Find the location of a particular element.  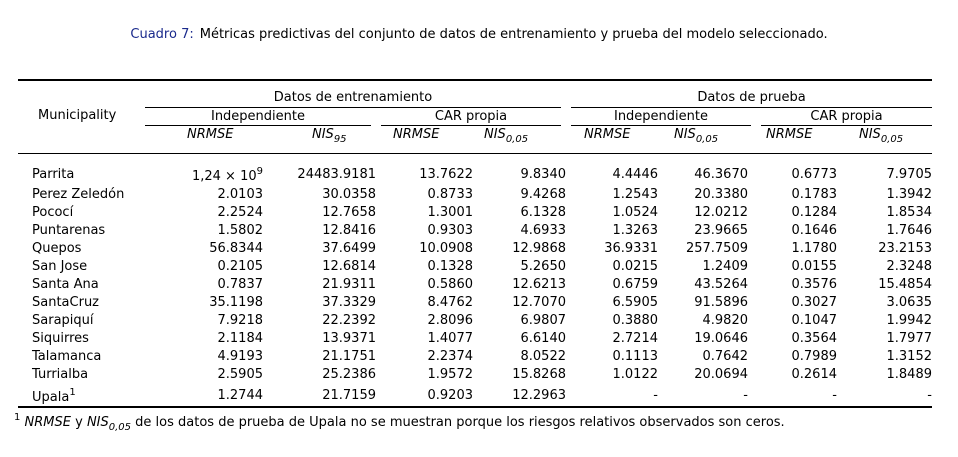

test-cmidrule is located at coordinates (751, 107).